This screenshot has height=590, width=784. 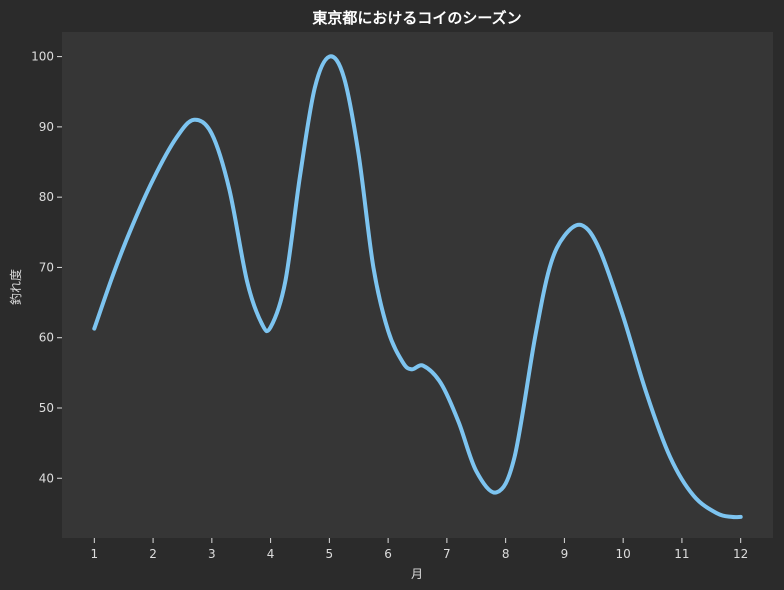 I want to click on y-tick-label: 40, so click(x=46, y=478).